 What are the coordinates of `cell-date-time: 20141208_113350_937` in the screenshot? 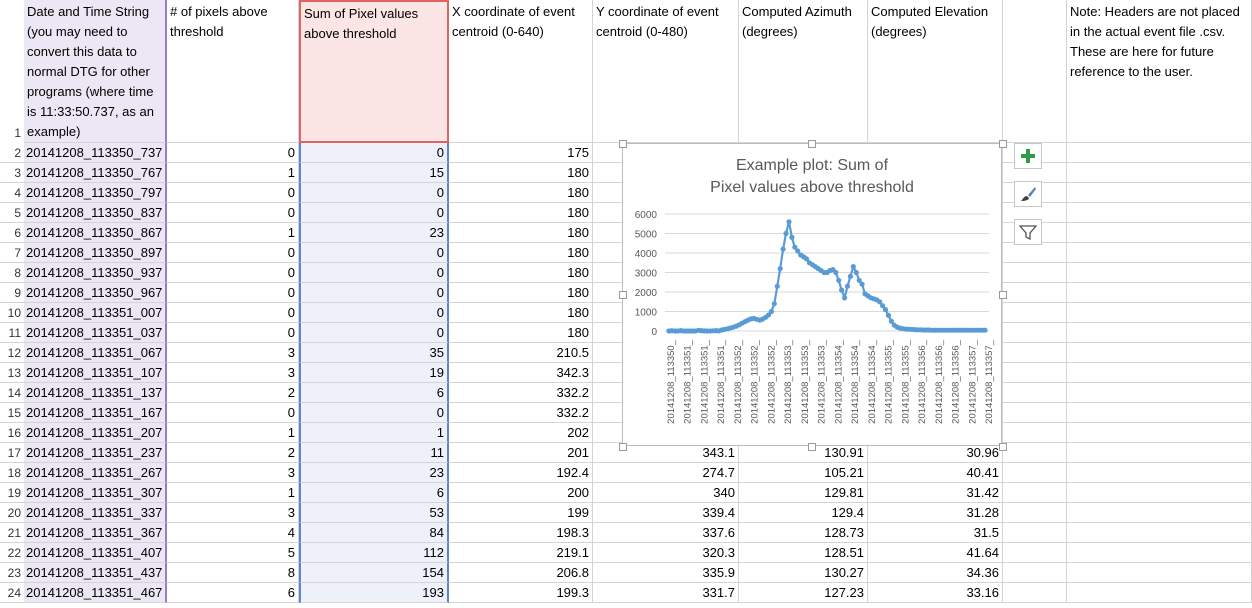 It's located at (95, 273).